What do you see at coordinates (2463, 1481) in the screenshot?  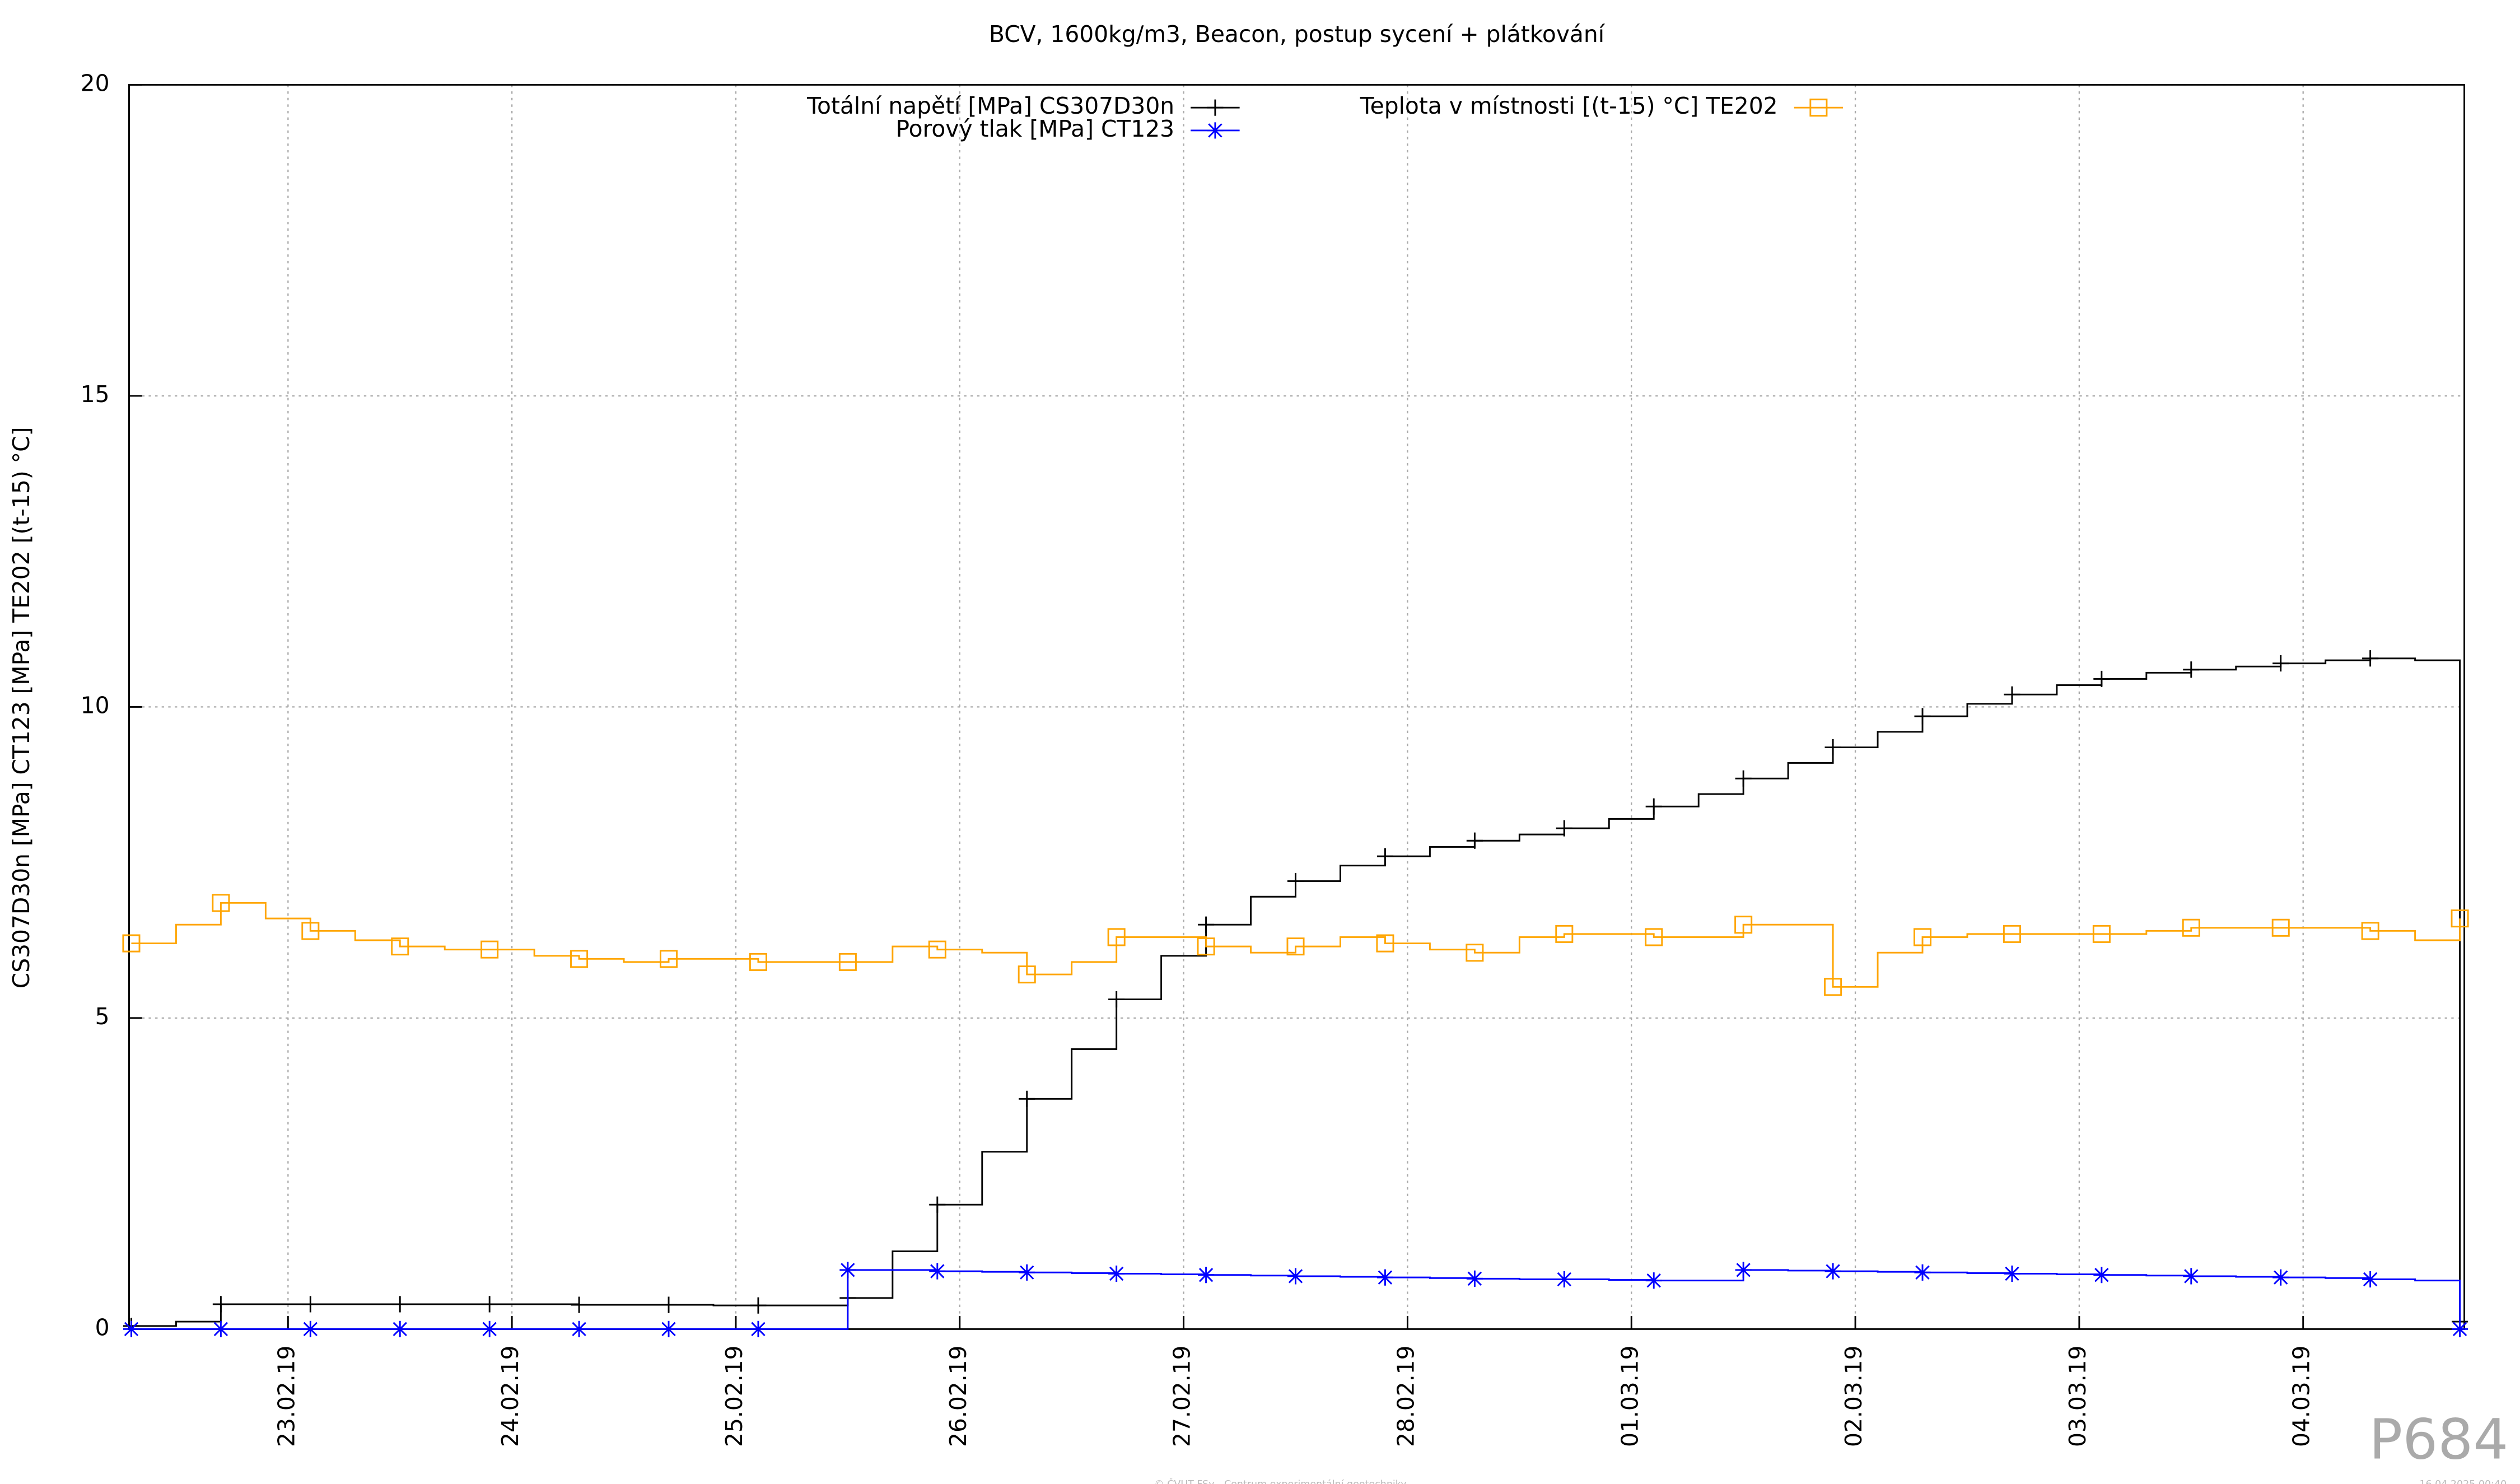 I see `timestamp: 16.04.2025 00:40` at bounding box center [2463, 1481].